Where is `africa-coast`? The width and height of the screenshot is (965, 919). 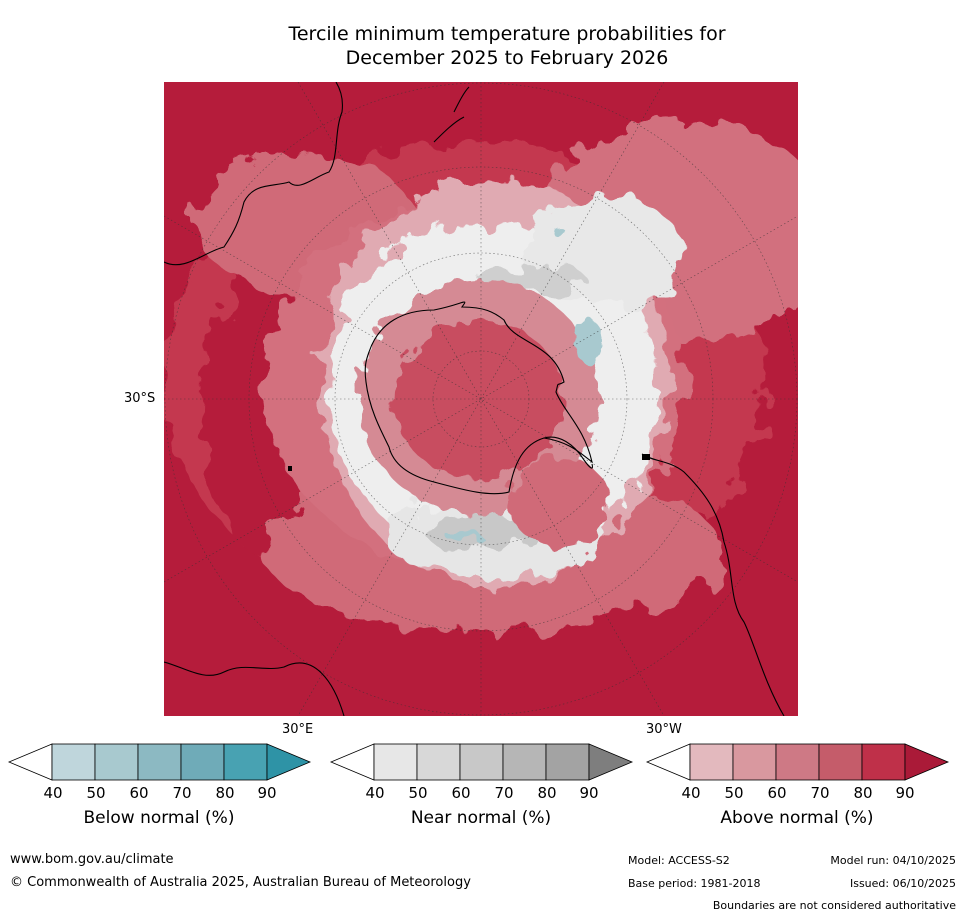 africa-coast is located at coordinates (254, 688).